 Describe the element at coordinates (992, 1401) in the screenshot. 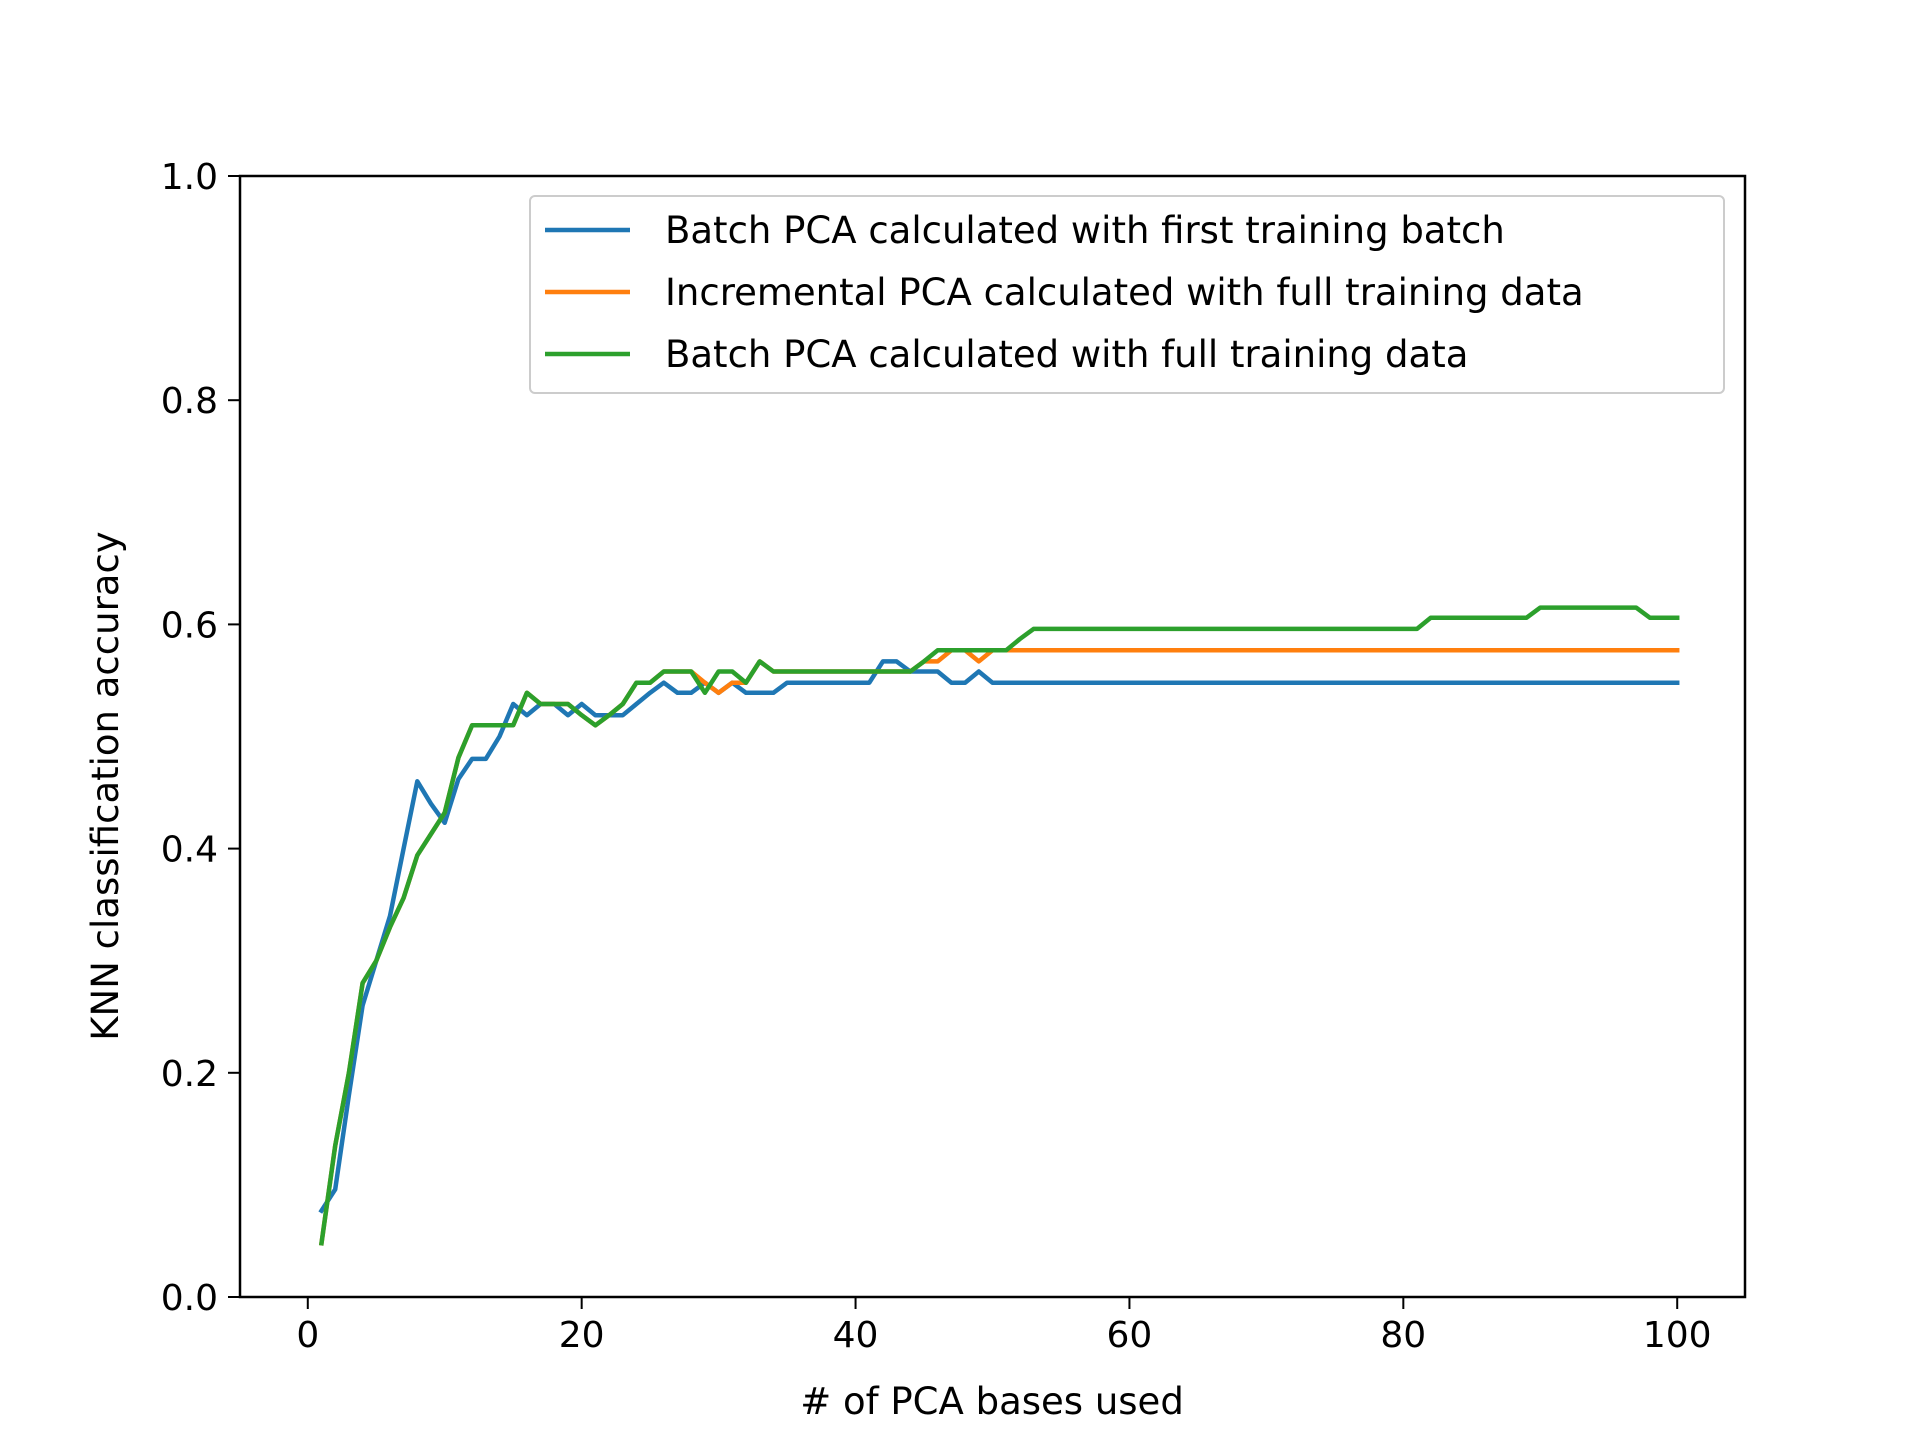

I see `x-axis-label: # of PCA bases used` at that location.